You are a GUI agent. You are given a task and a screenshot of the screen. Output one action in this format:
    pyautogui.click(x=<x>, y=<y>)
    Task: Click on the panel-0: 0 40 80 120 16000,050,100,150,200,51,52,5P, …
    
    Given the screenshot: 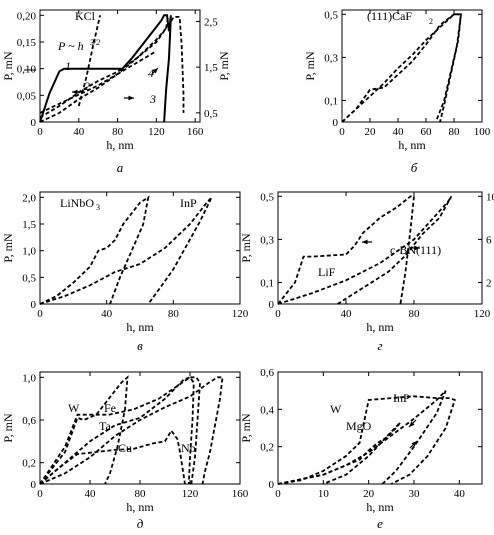 What is the action you would take?
    pyautogui.click(x=116, y=92)
    